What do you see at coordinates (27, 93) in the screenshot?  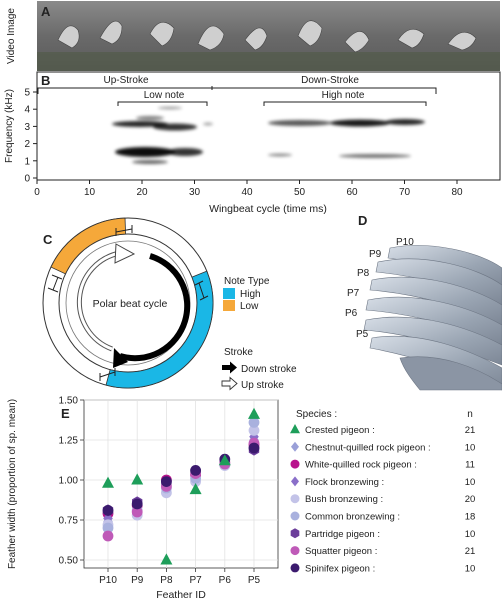 I see `spec-ytick-label: 5` at bounding box center [27, 93].